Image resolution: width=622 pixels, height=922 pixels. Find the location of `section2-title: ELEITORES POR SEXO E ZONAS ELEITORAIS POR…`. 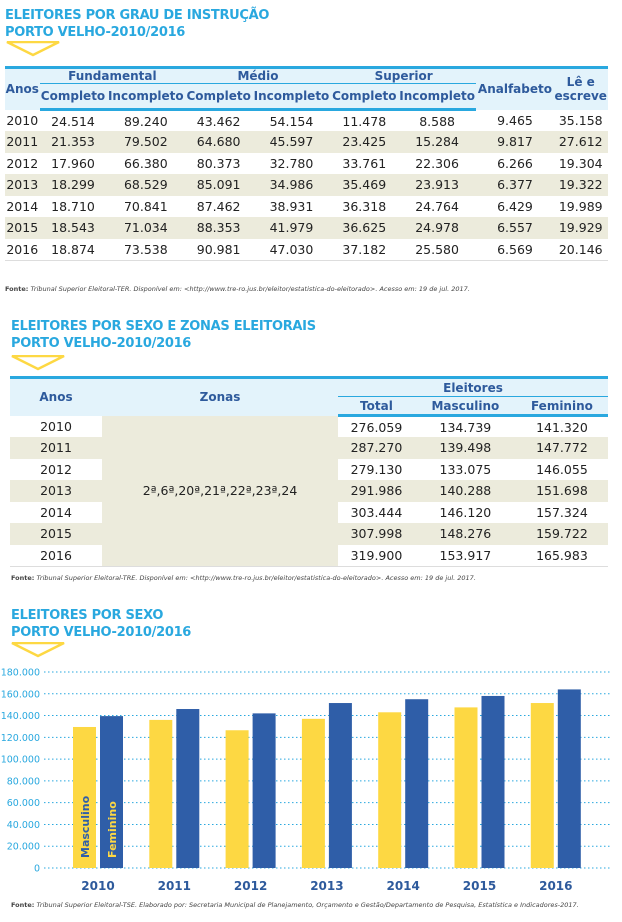

section2-title: ELEITORES POR SEXO E ZONAS ELEITORAIS POR… is located at coordinates (163, 335).